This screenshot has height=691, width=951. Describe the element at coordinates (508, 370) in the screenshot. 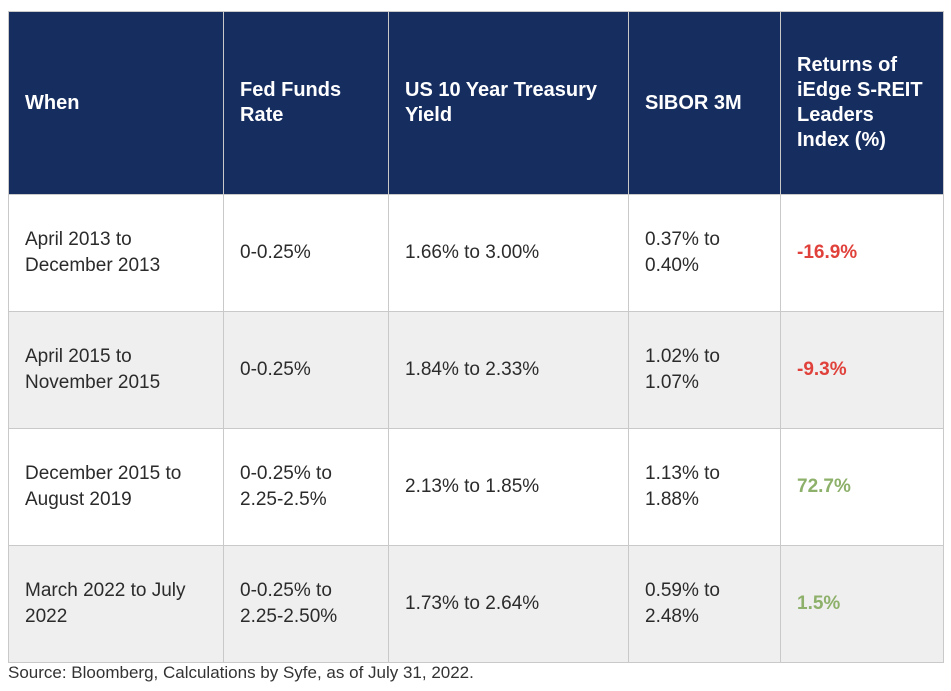

I see `cell-us10y: 1.84% to 2.33%` at that location.